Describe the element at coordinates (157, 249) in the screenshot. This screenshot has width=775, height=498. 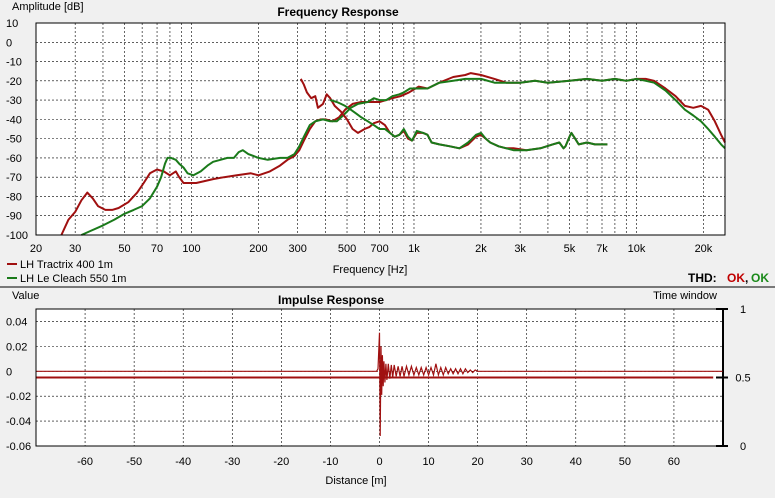
I see `fr-x-tick-label: 70` at that location.